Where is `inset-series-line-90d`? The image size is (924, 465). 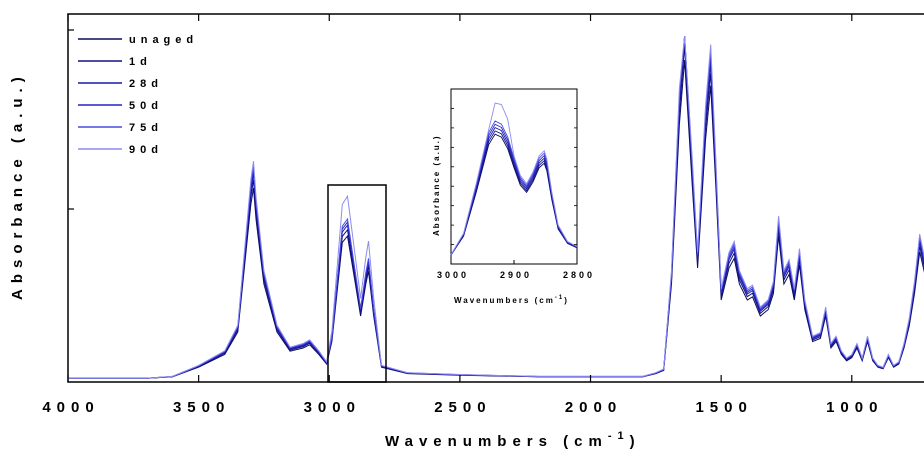
inset-series-line-90d is located at coordinates (514, 178).